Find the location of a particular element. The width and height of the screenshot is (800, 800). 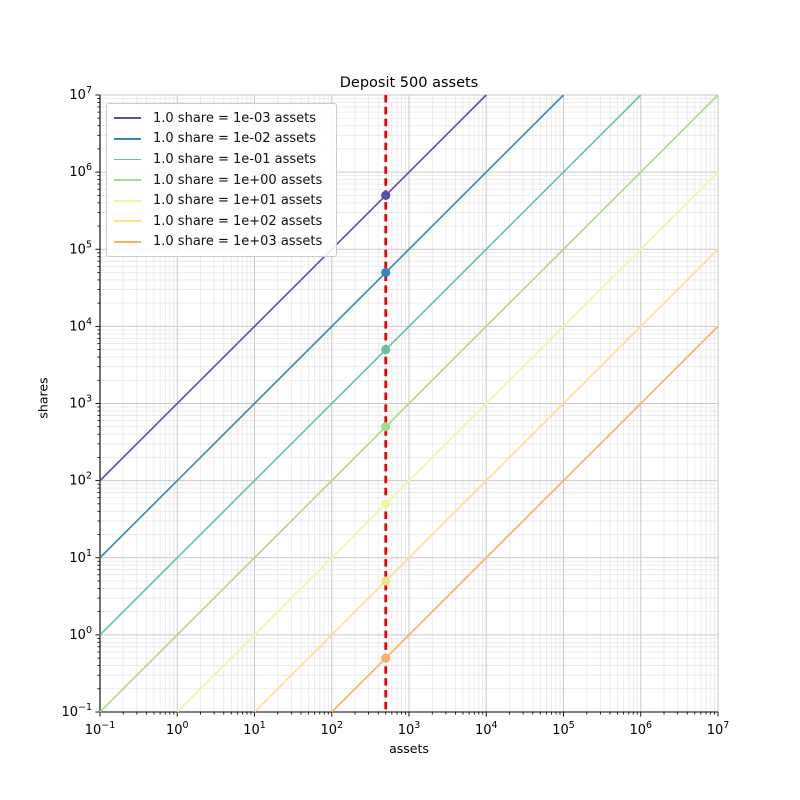

chart-title: Deposit 500 assets is located at coordinates (409, 83).